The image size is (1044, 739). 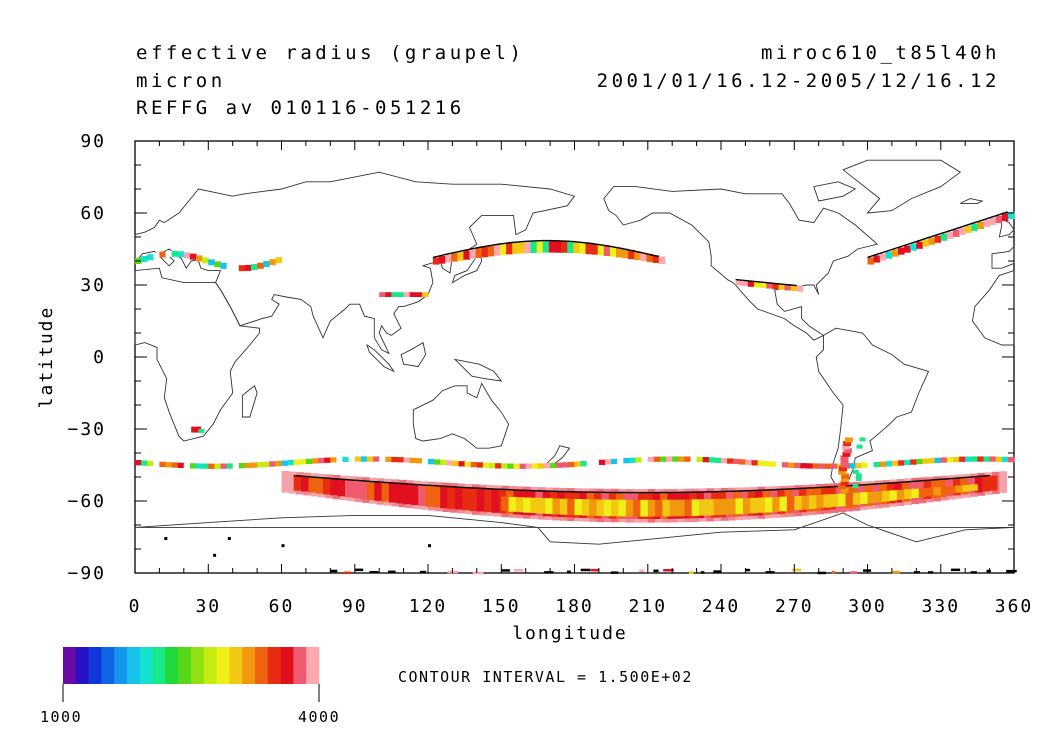 I want to click on coast-australia, so click(x=461, y=415).